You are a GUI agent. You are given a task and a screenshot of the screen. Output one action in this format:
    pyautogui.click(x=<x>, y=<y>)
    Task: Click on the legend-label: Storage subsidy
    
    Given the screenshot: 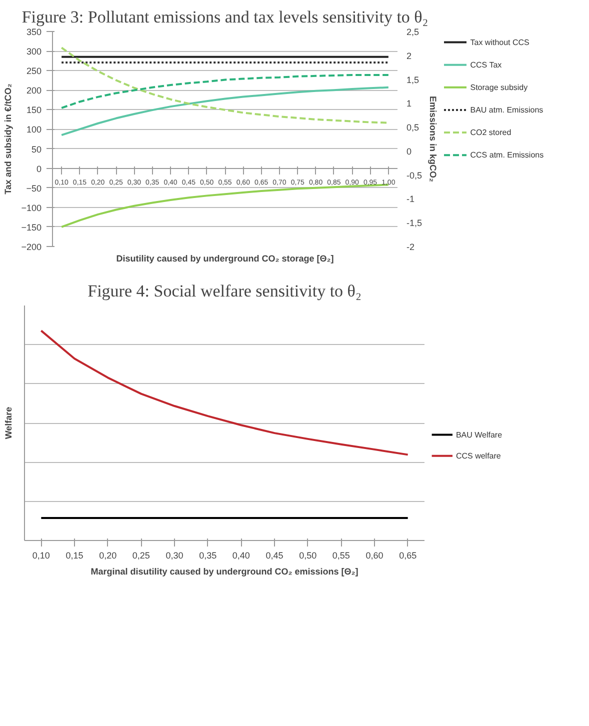 What is the action you would take?
    pyautogui.click(x=499, y=87)
    